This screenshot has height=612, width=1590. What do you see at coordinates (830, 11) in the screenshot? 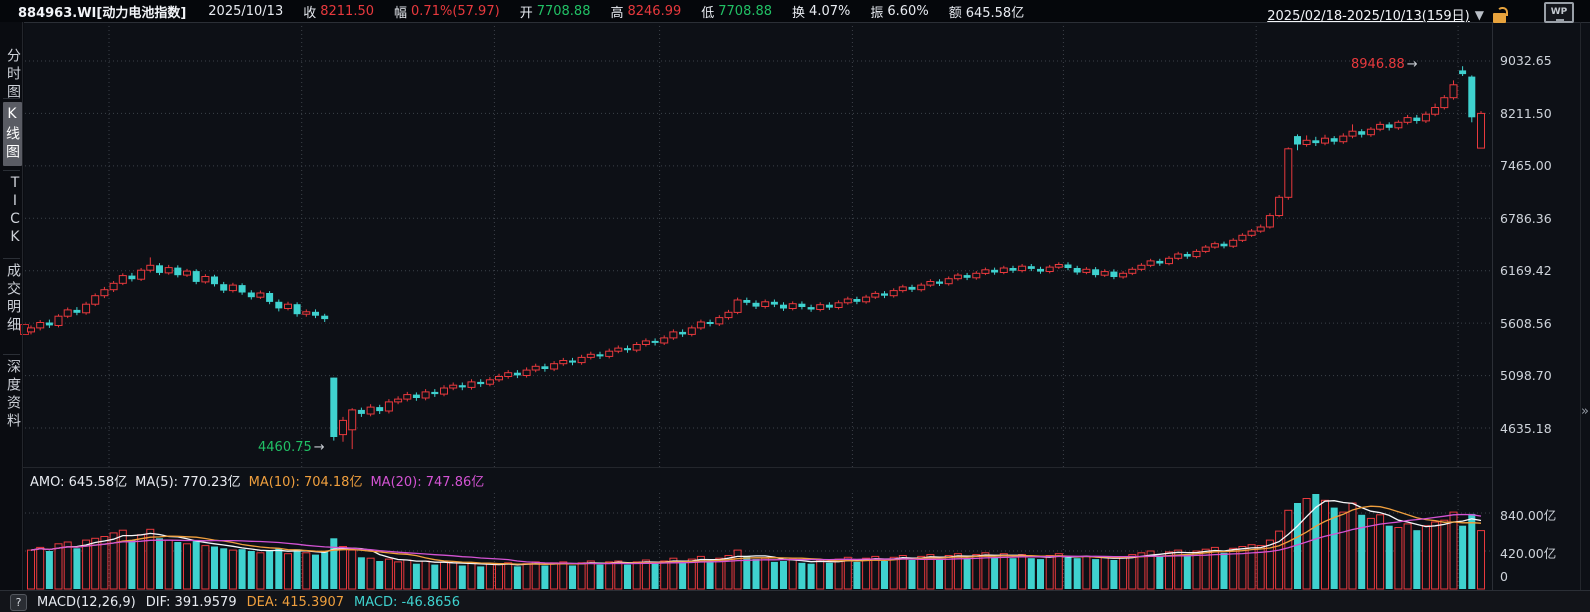
I see `turnover-value: 4.07%` at bounding box center [830, 11].